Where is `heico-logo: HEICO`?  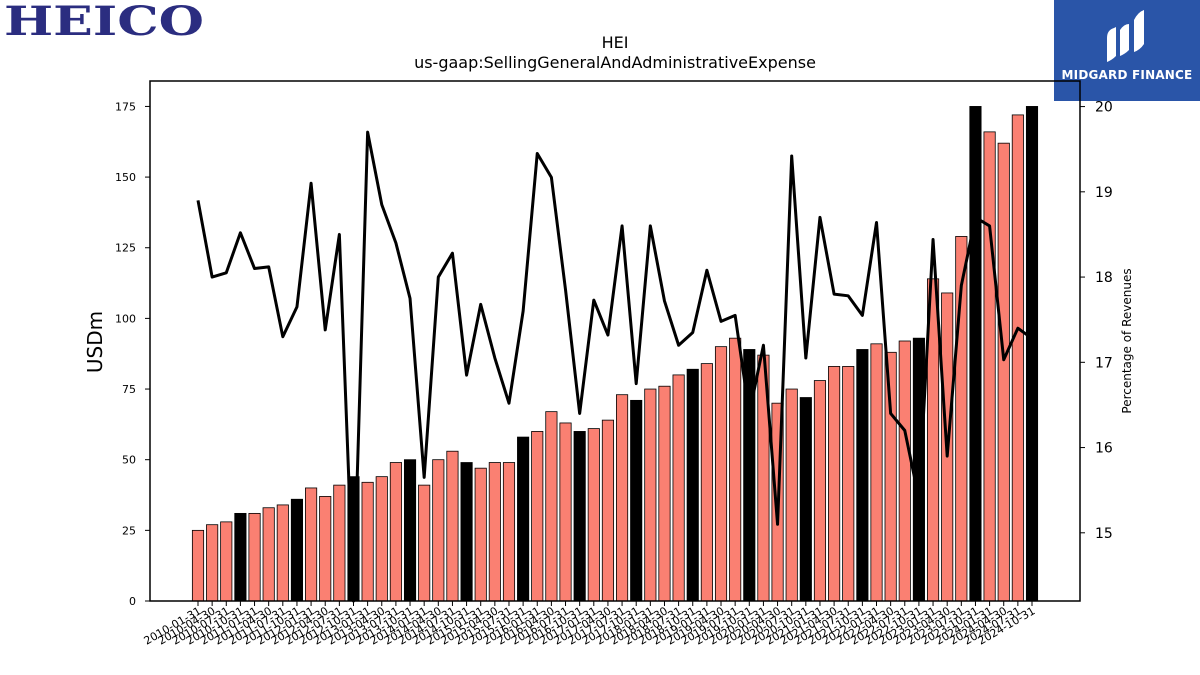
heico-logo: HEICO is located at coordinates (104, 22).